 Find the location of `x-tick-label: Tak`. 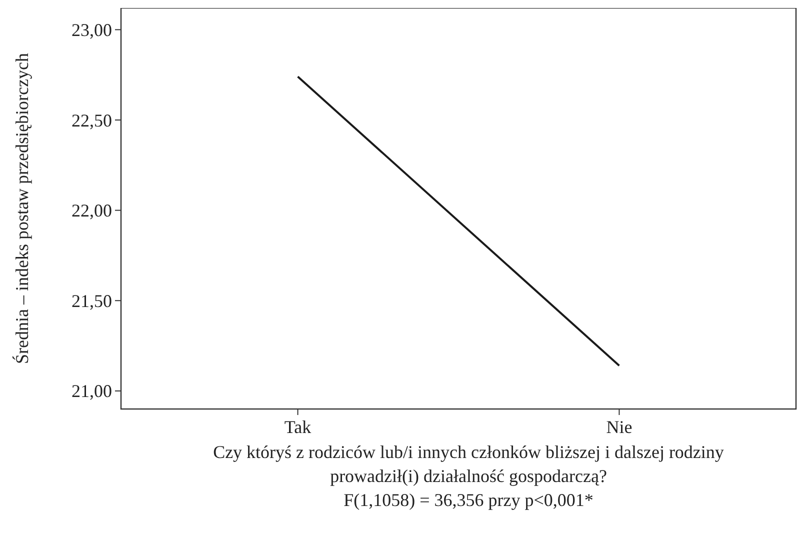

x-tick-label: Tak is located at coordinates (298, 427).